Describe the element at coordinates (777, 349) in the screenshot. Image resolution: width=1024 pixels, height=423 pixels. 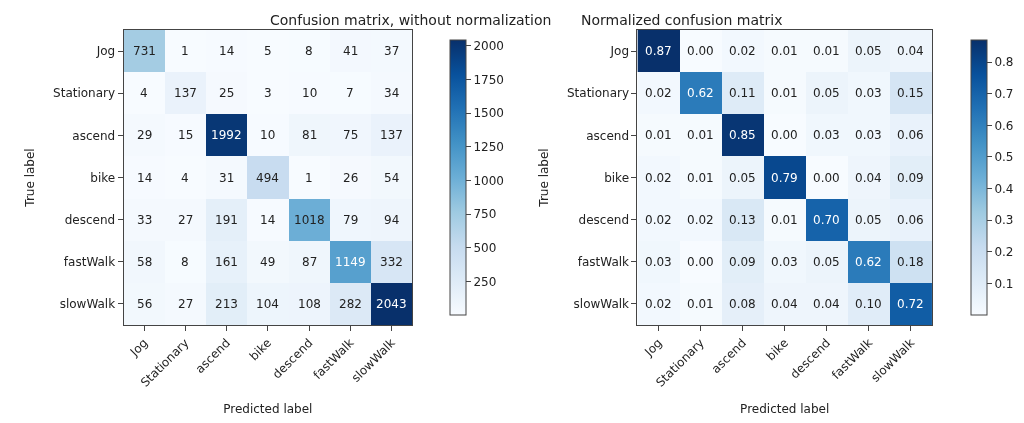
I see `x-tick-label: bike` at that location.